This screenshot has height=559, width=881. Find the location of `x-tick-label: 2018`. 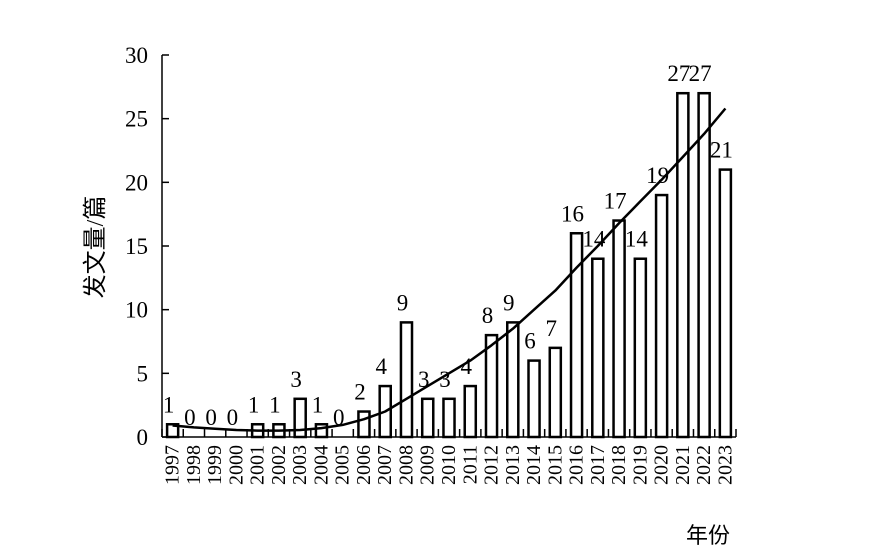

x-tick-label: 2018 is located at coordinates (619, 465).